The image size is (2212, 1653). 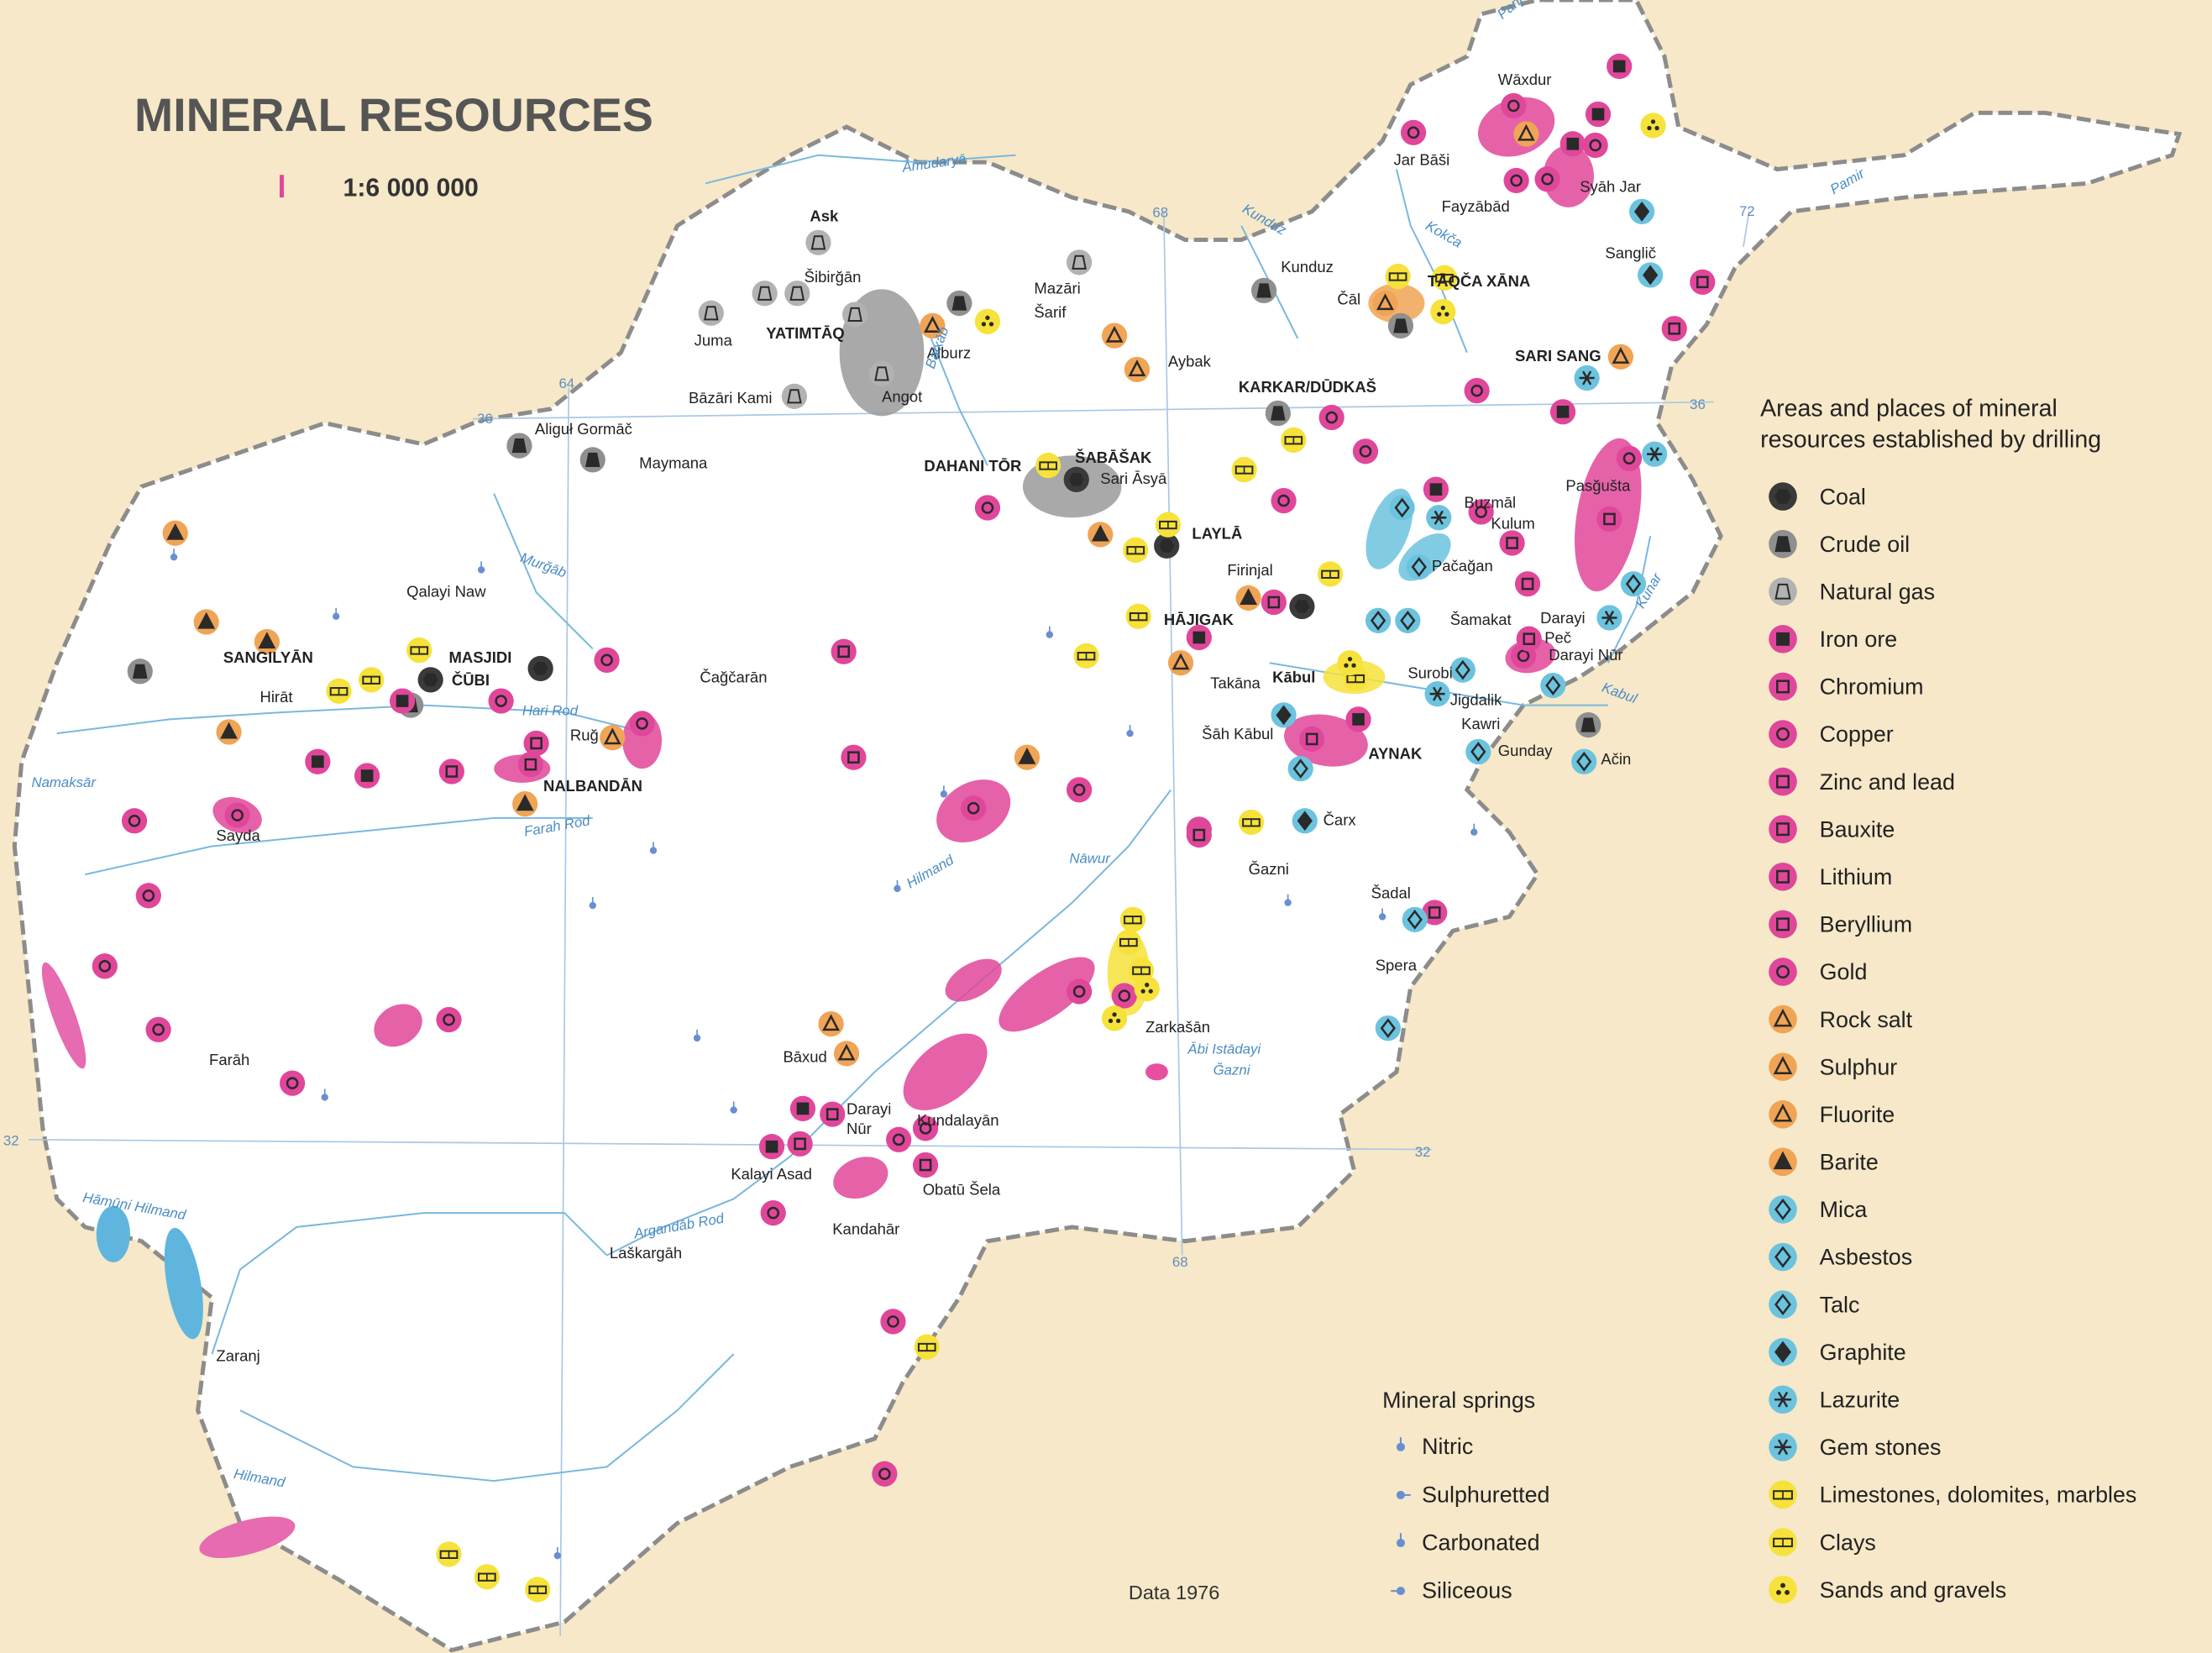 I want to click on scale-mark, so click(x=282, y=186).